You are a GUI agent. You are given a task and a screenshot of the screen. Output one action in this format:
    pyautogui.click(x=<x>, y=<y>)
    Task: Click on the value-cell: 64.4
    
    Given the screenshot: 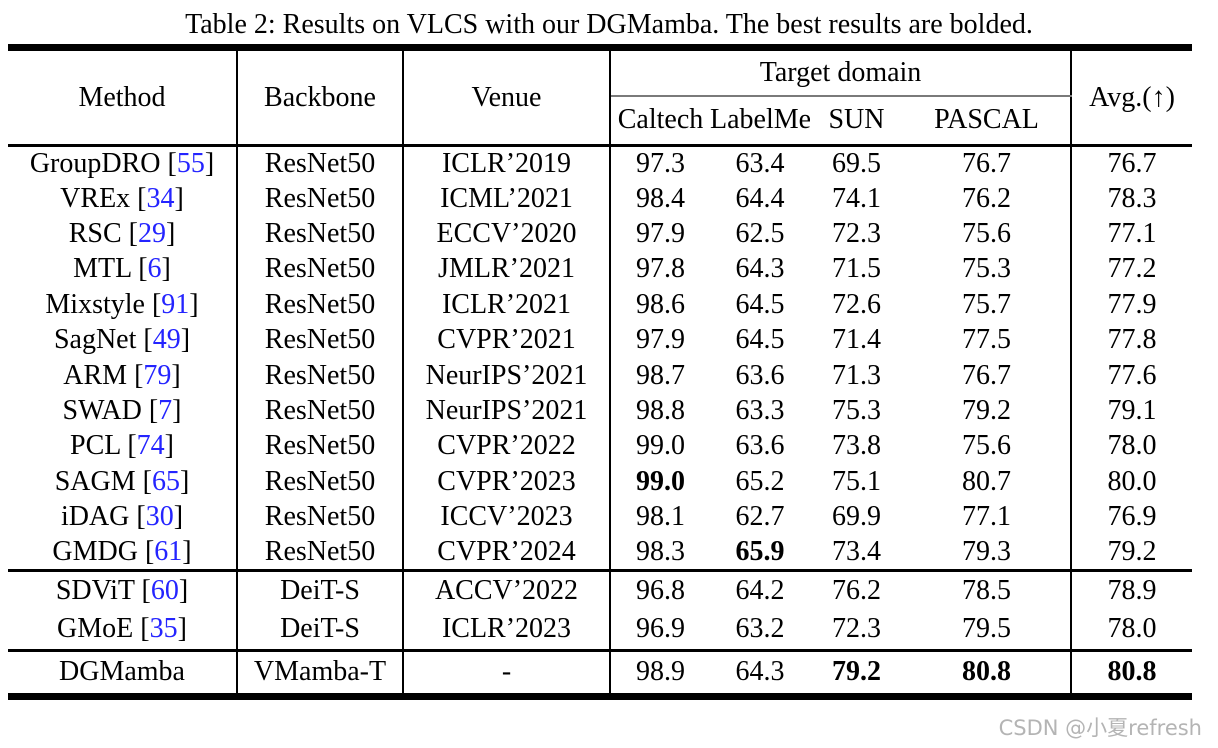 What is the action you would take?
    pyautogui.click(x=760, y=198)
    